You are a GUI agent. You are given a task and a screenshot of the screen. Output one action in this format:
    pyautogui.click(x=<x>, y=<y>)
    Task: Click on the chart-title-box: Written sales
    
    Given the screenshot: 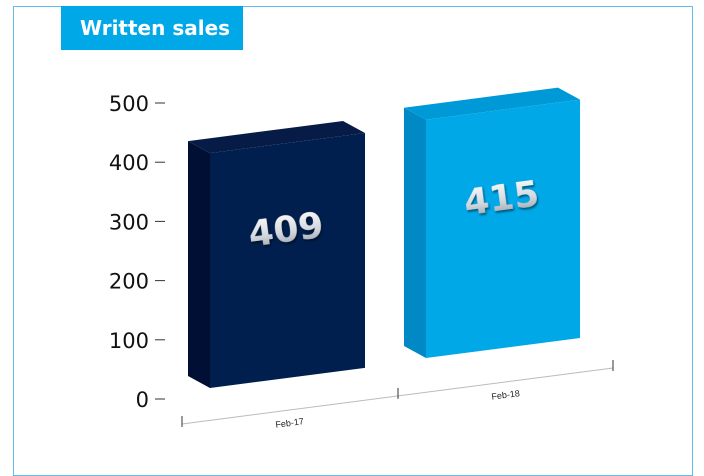 What is the action you would take?
    pyautogui.click(x=152, y=28)
    